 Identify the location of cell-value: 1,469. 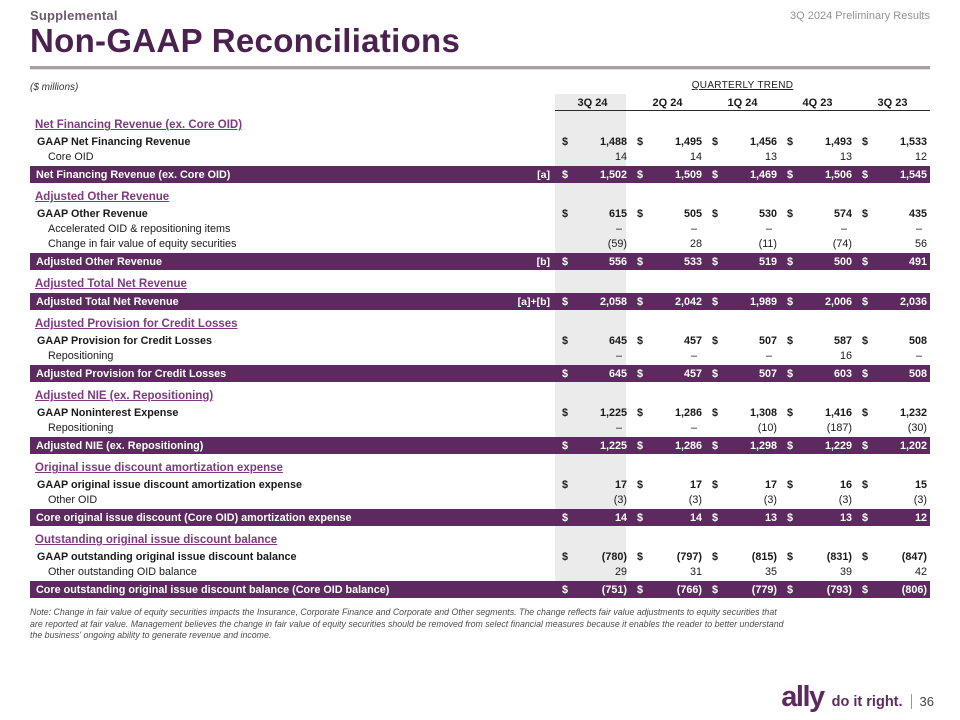
(763, 174).